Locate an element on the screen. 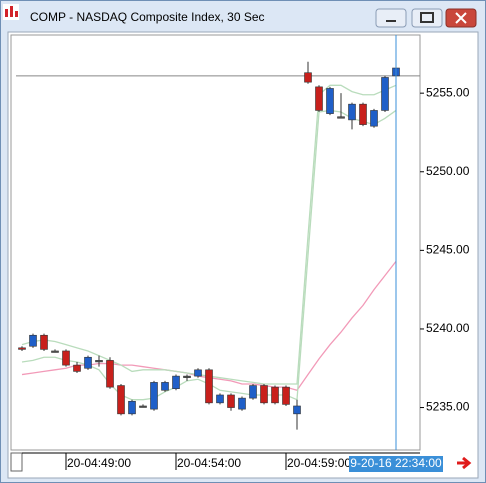 The height and width of the screenshot is (483, 486). maximize-icon is located at coordinates (427, 17).